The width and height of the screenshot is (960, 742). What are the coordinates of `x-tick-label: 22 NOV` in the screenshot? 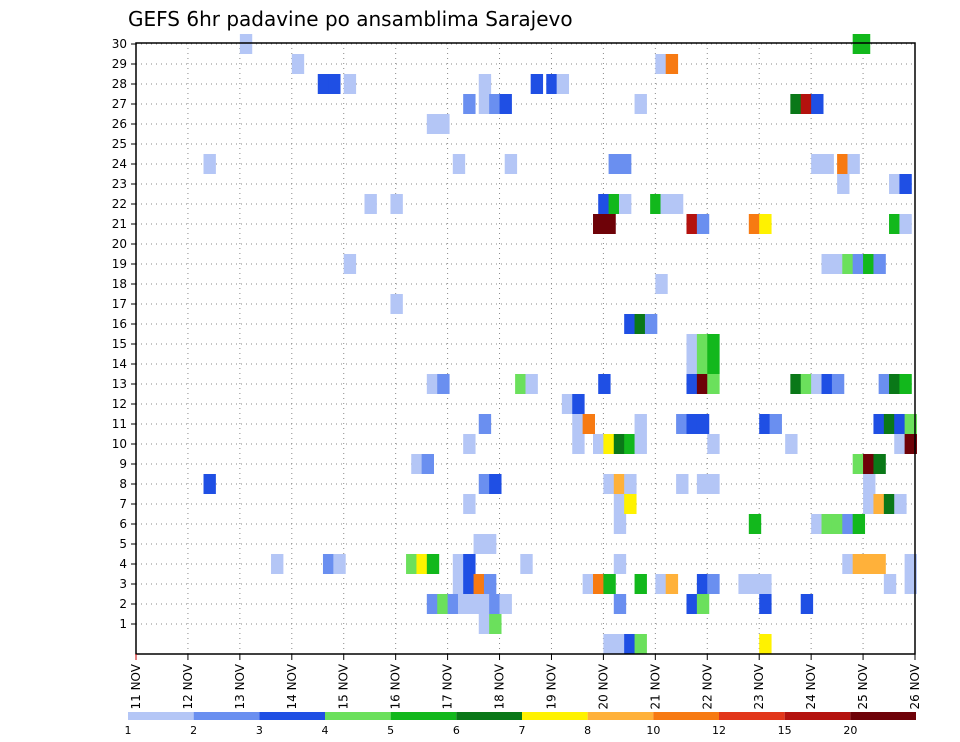 It's located at (707, 686).